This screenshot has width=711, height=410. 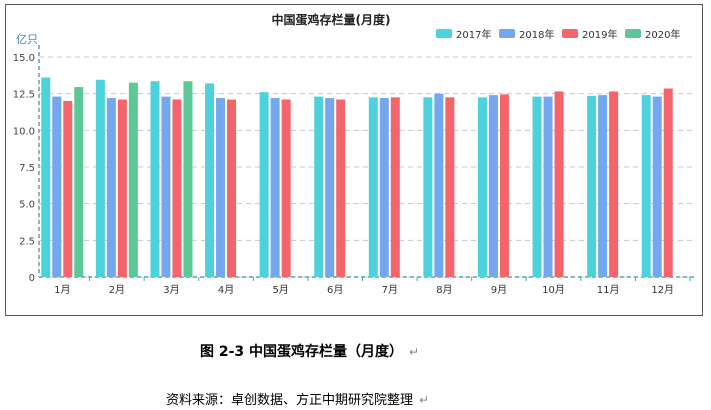 I want to click on bar-2020年-2月, so click(x=133, y=180).